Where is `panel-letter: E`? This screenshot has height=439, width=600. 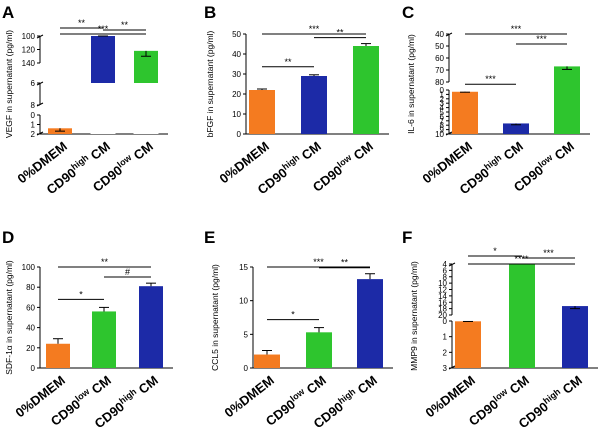 panel-letter: E is located at coordinates (209, 237).